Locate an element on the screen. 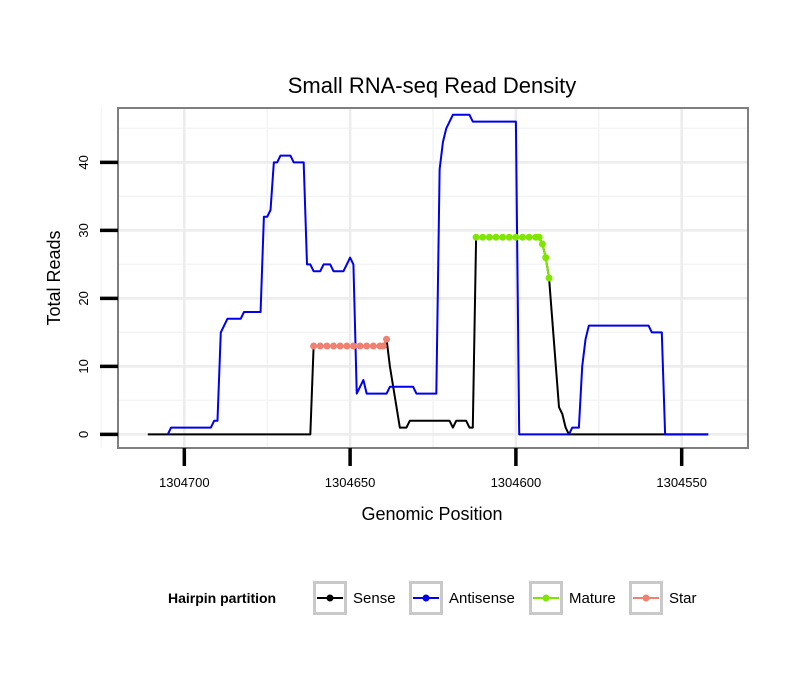  legend-label-sense: Sense is located at coordinates (374, 598).